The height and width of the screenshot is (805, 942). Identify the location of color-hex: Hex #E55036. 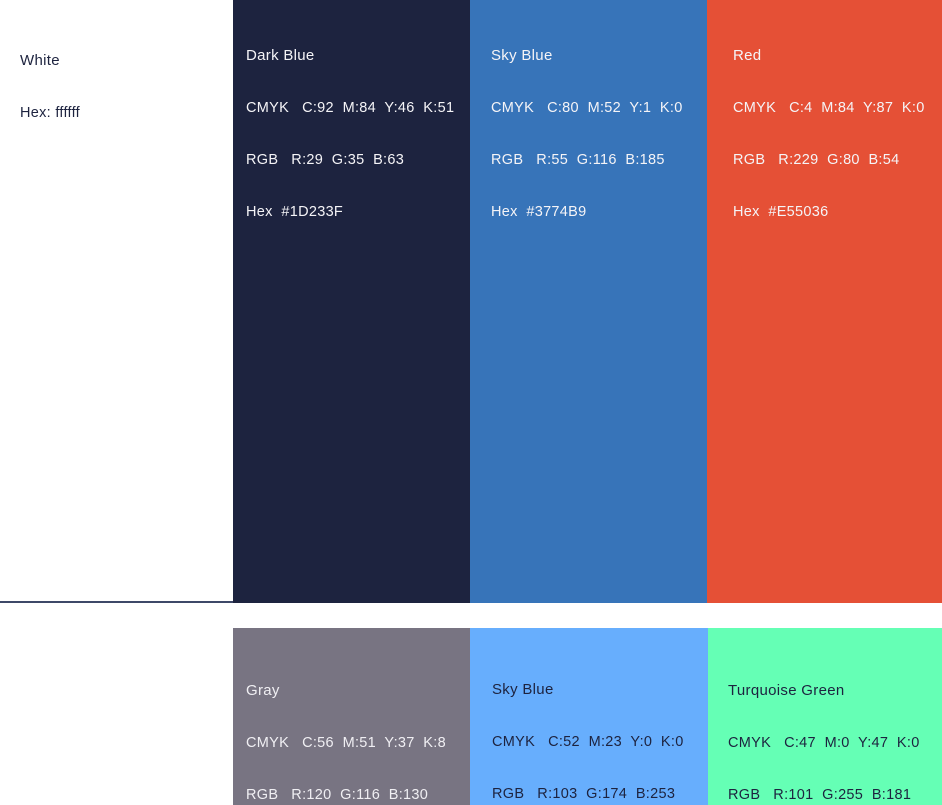
(781, 212).